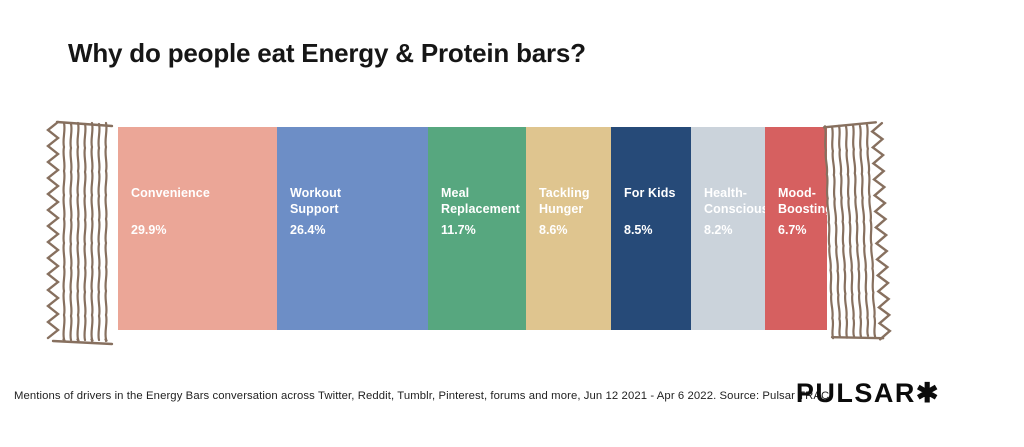 Image resolution: width=1024 pixels, height=447 pixels. What do you see at coordinates (553, 230) in the screenshot?
I see `segment-value: 8.6%` at bounding box center [553, 230].